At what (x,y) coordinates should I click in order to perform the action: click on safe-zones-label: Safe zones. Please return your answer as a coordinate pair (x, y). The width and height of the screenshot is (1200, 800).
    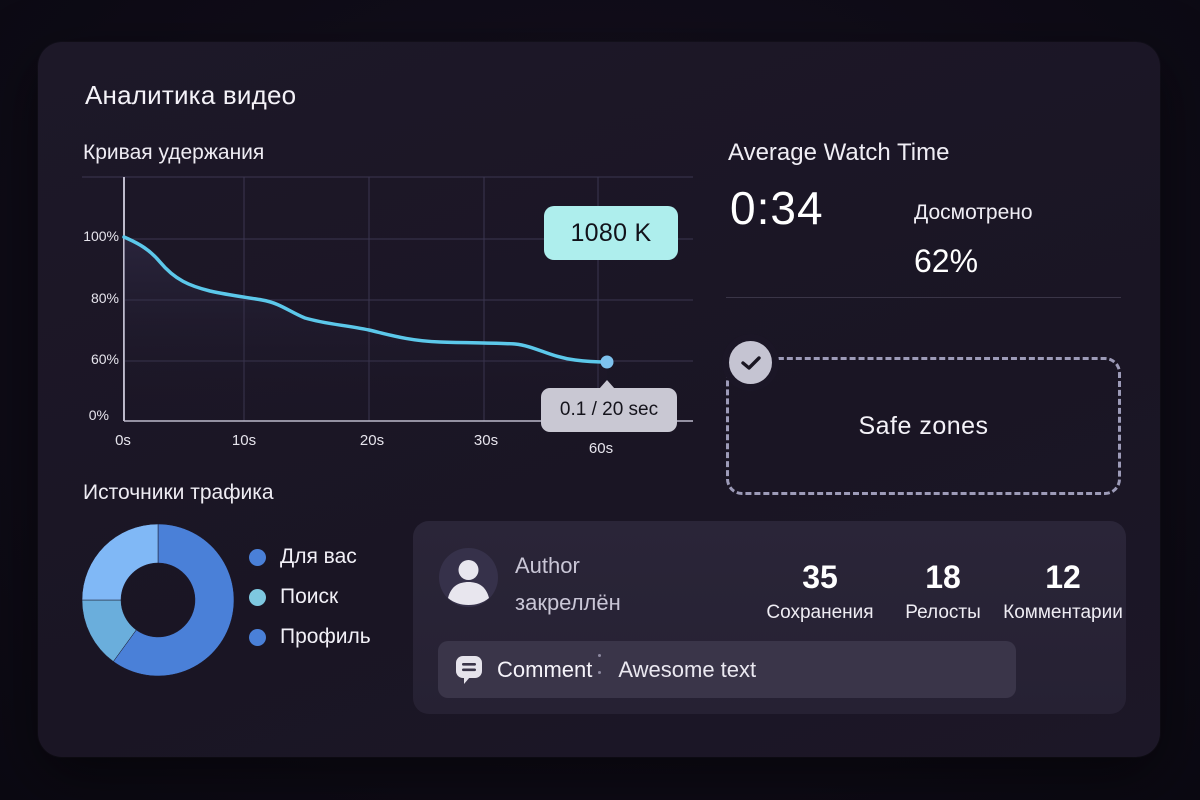
    Looking at the image, I should click on (923, 425).